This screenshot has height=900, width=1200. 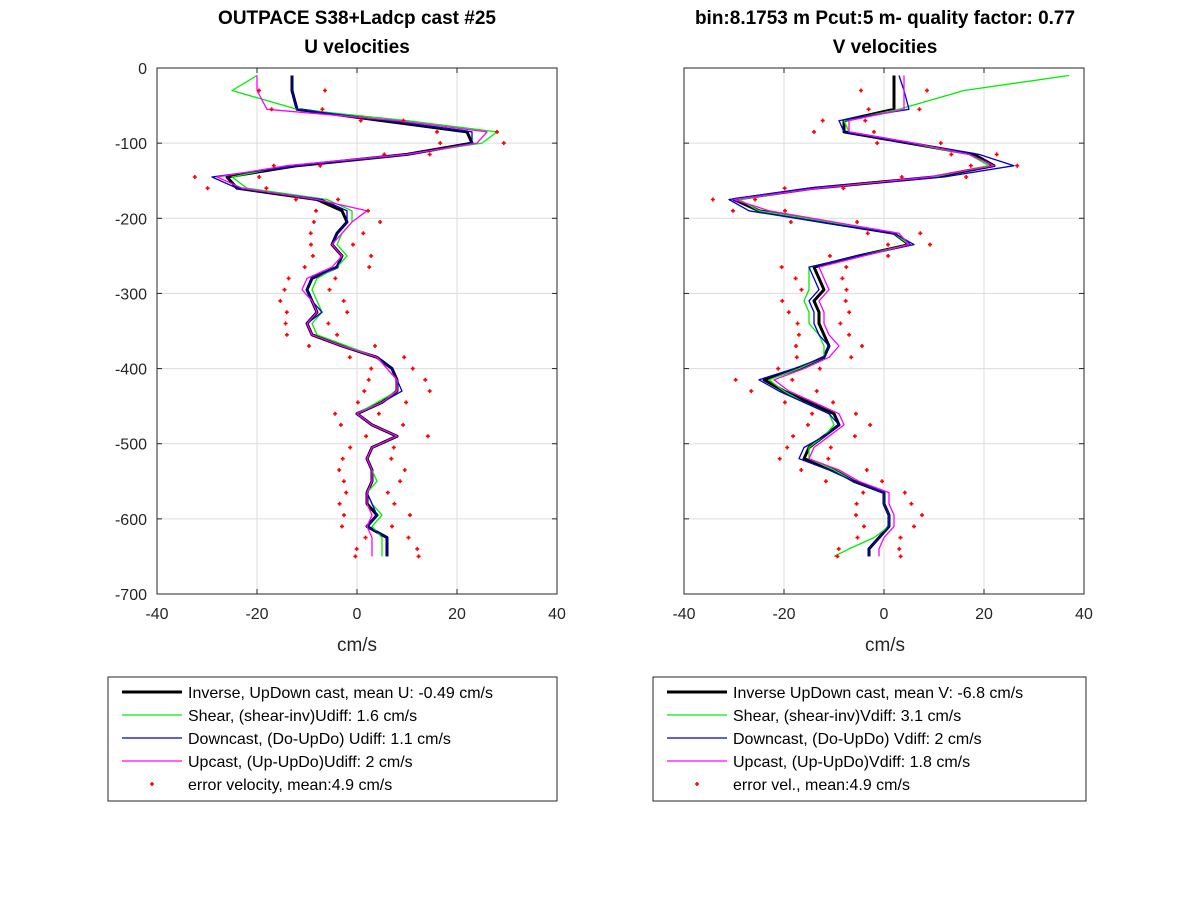 I want to click on u-y-tick-label: -100, so click(x=131, y=144).